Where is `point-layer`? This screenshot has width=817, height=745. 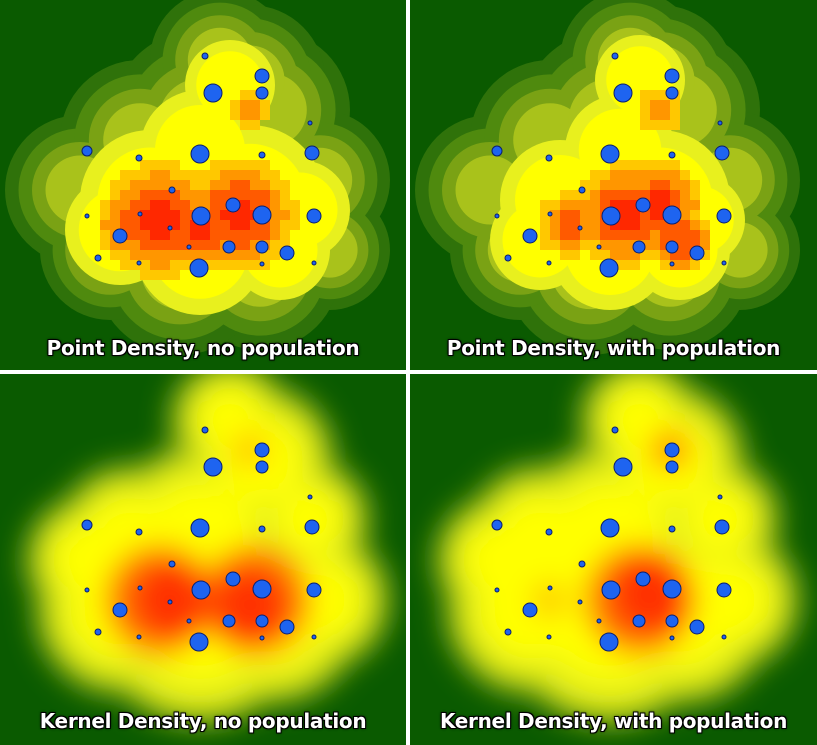
point-layer is located at coordinates (611, 165).